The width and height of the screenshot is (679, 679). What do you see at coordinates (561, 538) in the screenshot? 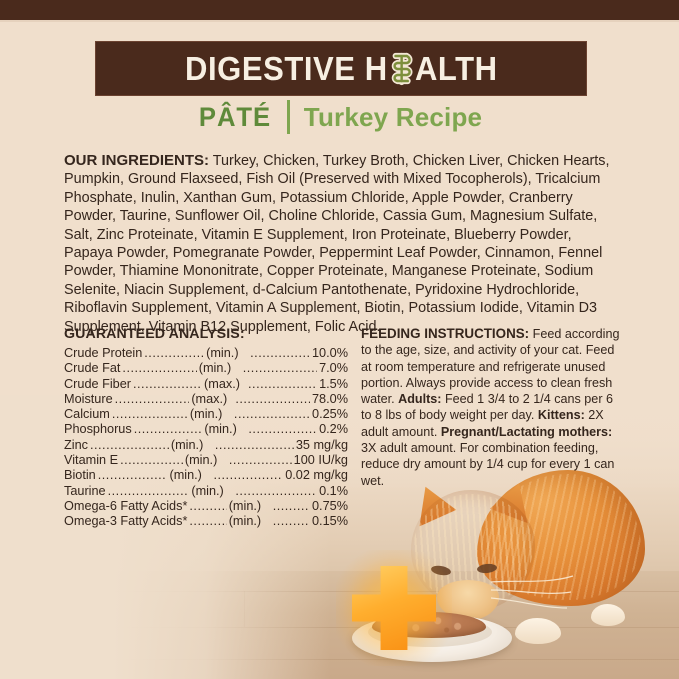
I see `cat-body` at bounding box center [561, 538].